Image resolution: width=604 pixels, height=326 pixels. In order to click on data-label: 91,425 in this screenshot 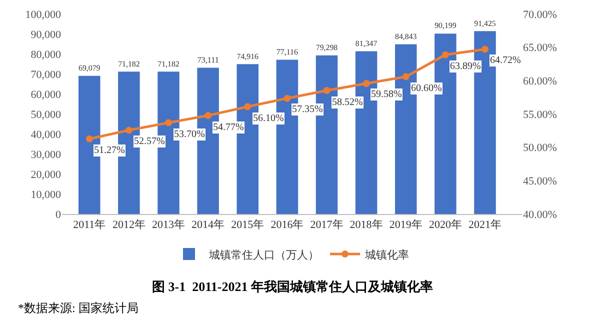, I will do `click(485, 23)`.